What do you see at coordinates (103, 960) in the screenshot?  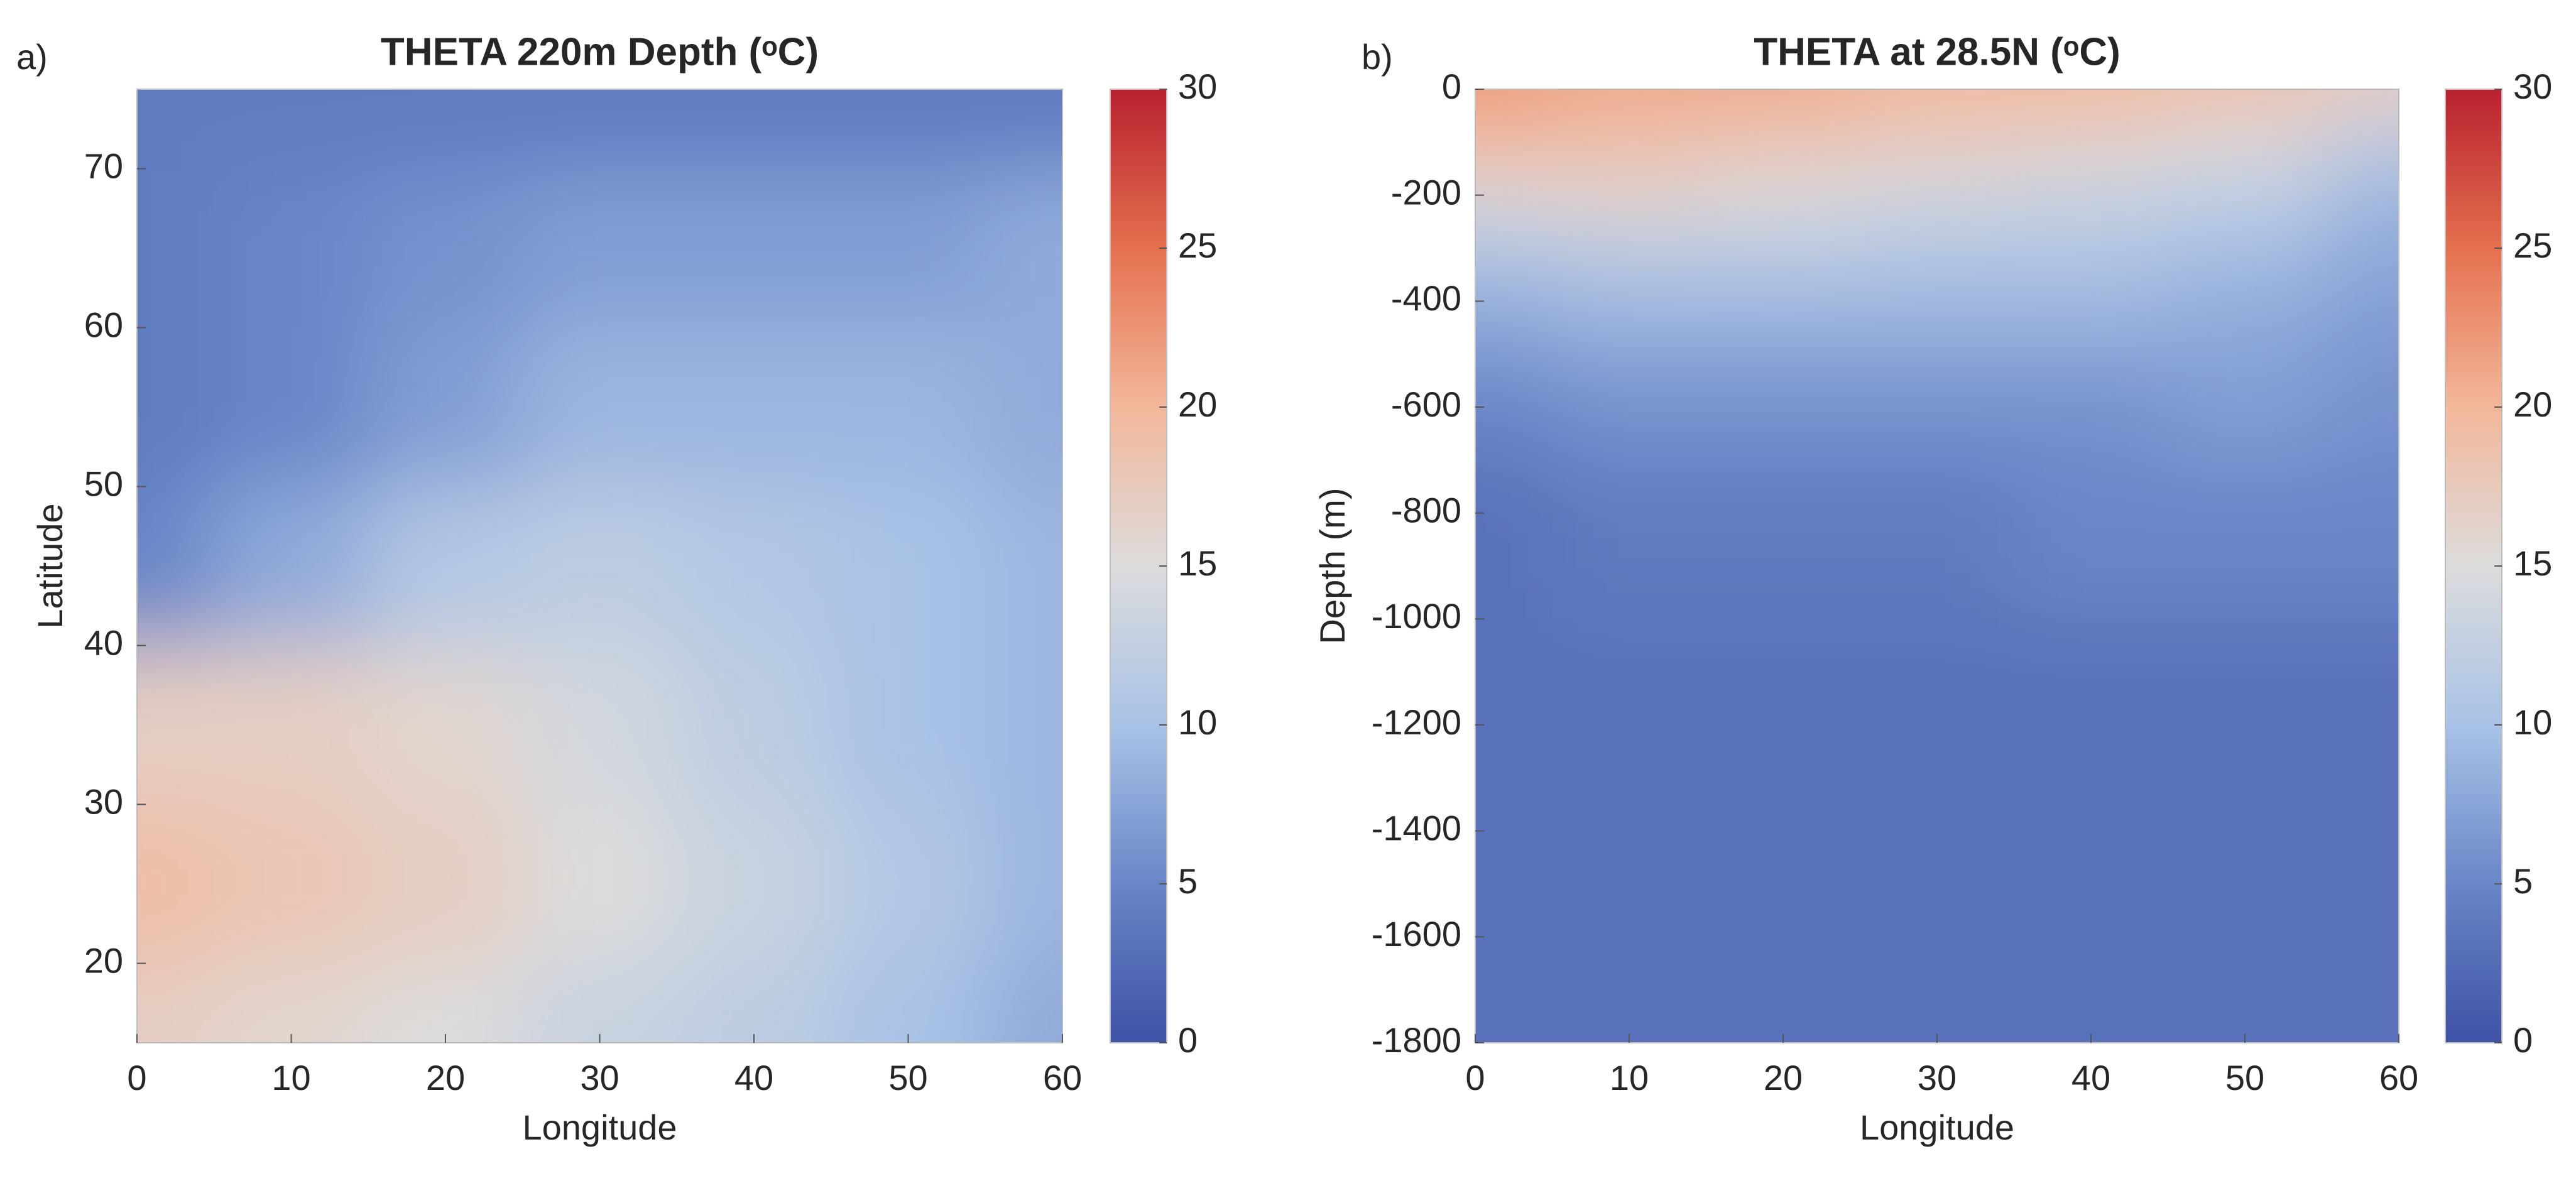 I see `y-tick-label: 20` at bounding box center [103, 960].